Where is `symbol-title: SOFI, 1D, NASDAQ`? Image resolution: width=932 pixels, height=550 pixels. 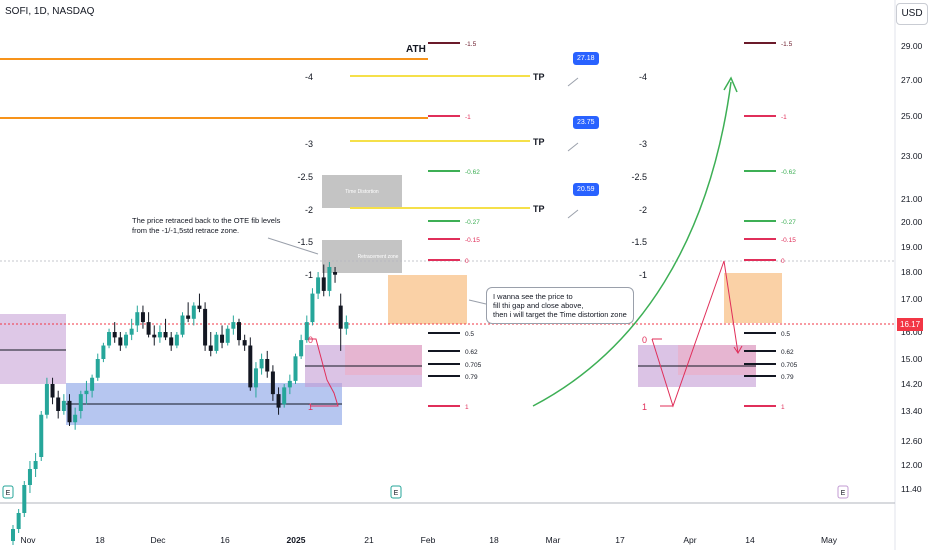 symbol-title: SOFI, 1D, NASDAQ is located at coordinates (50, 11).